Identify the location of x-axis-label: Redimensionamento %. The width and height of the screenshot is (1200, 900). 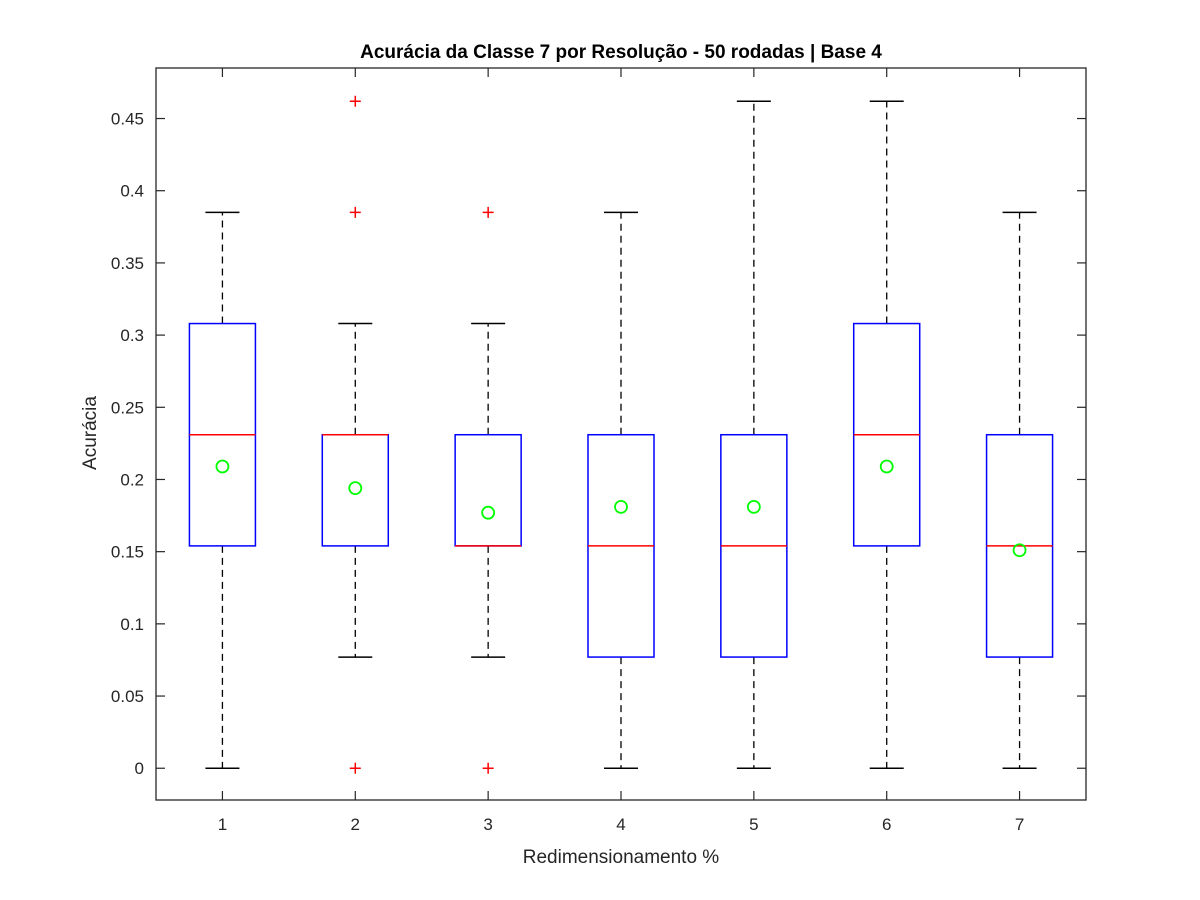
(621, 857).